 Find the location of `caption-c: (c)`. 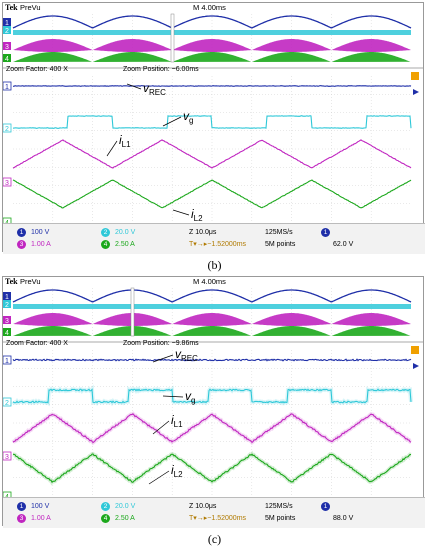

caption-c: (c) is located at coordinates (214, 539).